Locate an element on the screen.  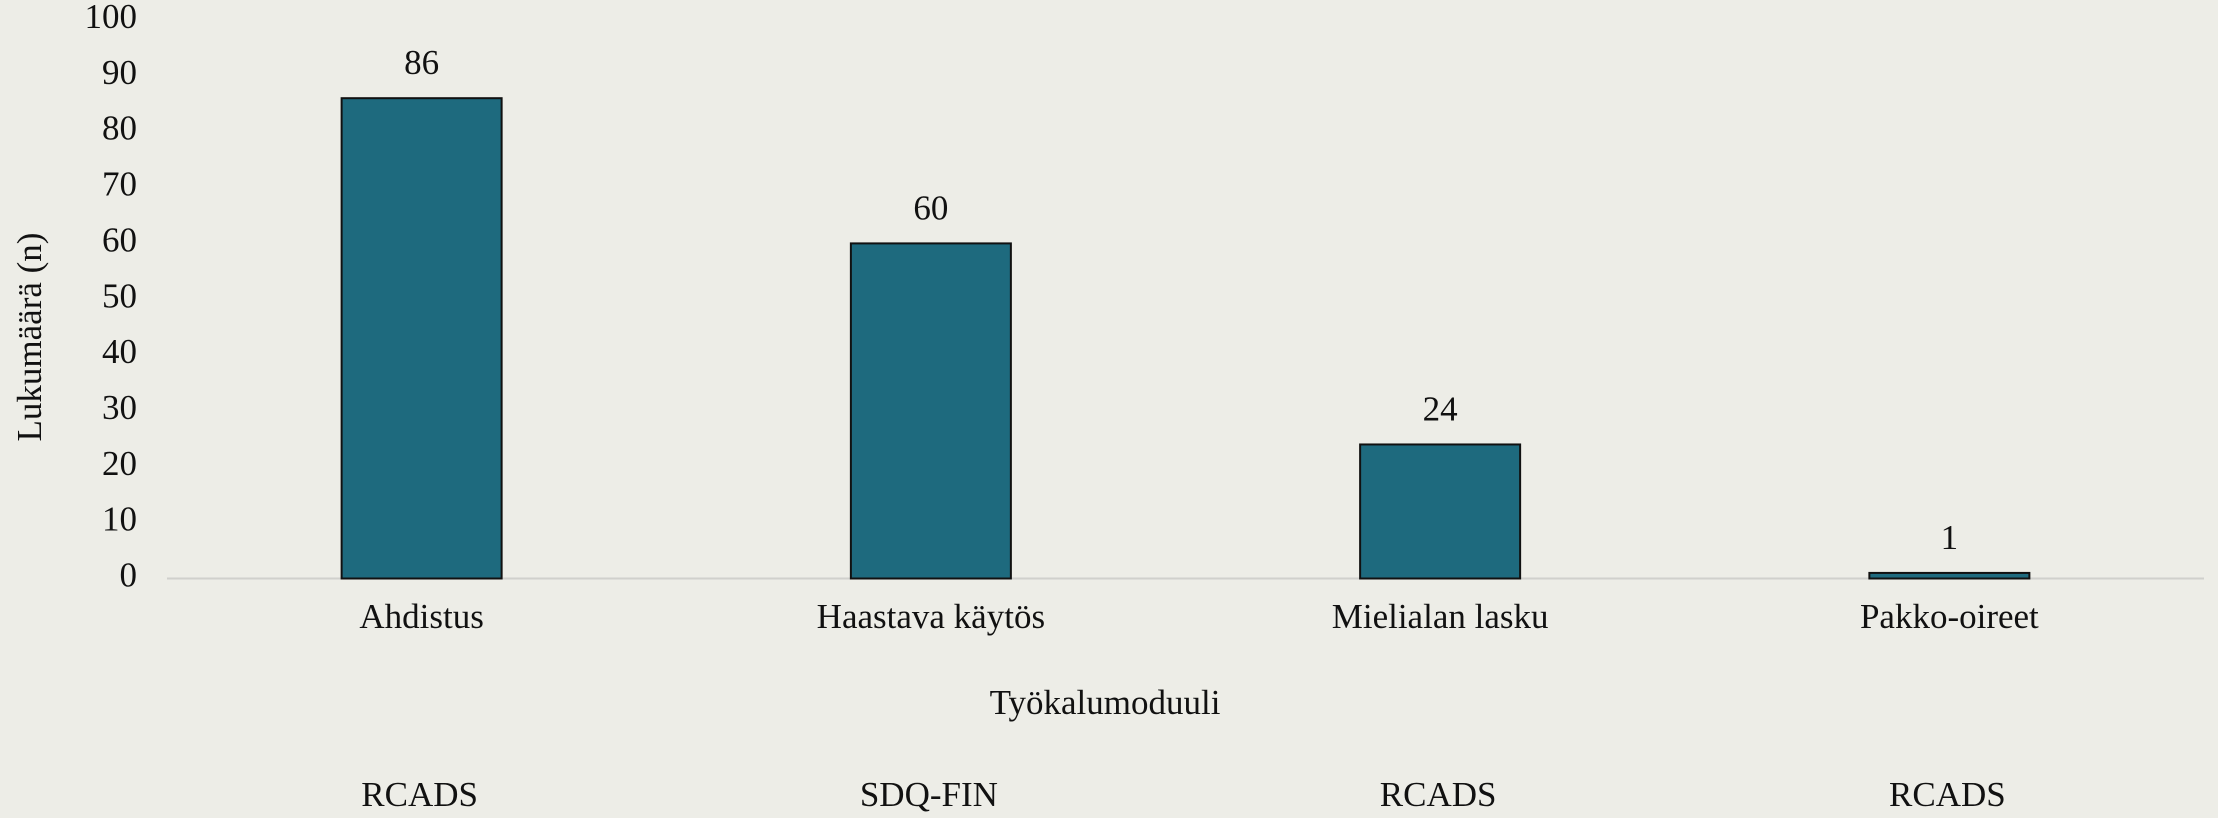
y-tick-label: 70 is located at coordinates (119, 184).